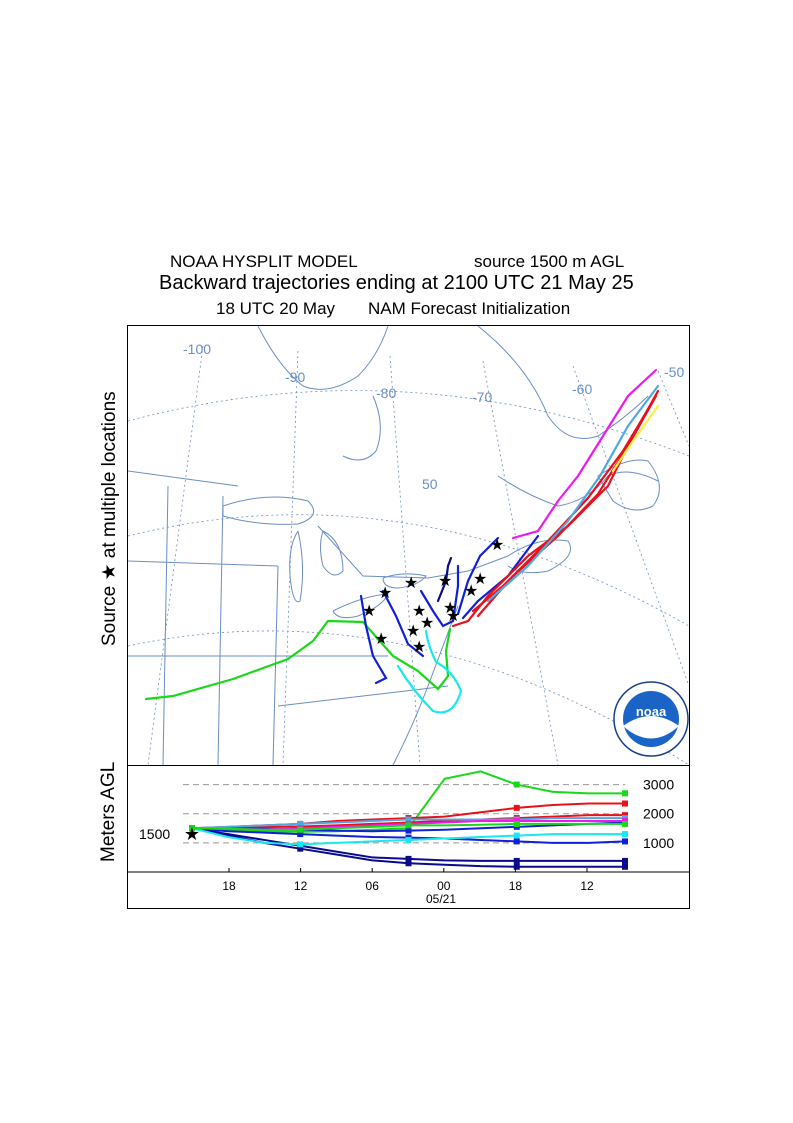 The image size is (793, 1123). What do you see at coordinates (635, 438) in the screenshot?
I see `trajectory-yellow` at bounding box center [635, 438].